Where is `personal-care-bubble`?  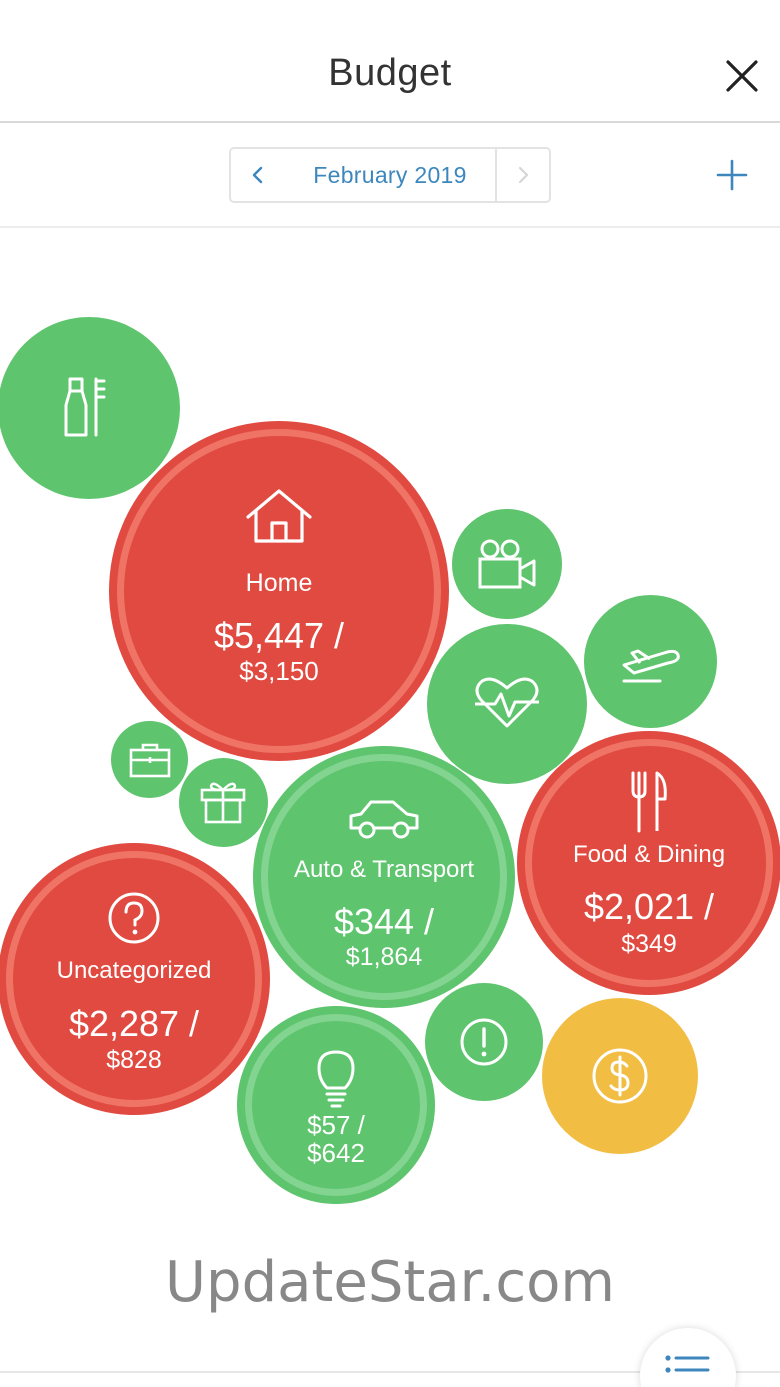
personal-care-bubble is located at coordinates (90, 408).